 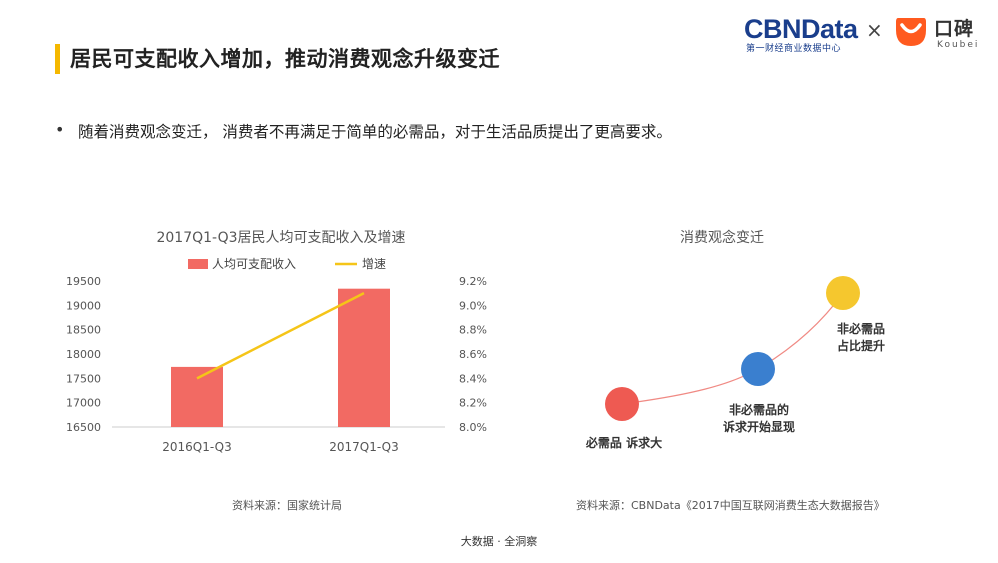 I want to click on source-right: 资料来源：CBNData《2017中国互联网消费生态大数据报告》, so click(x=730, y=505).